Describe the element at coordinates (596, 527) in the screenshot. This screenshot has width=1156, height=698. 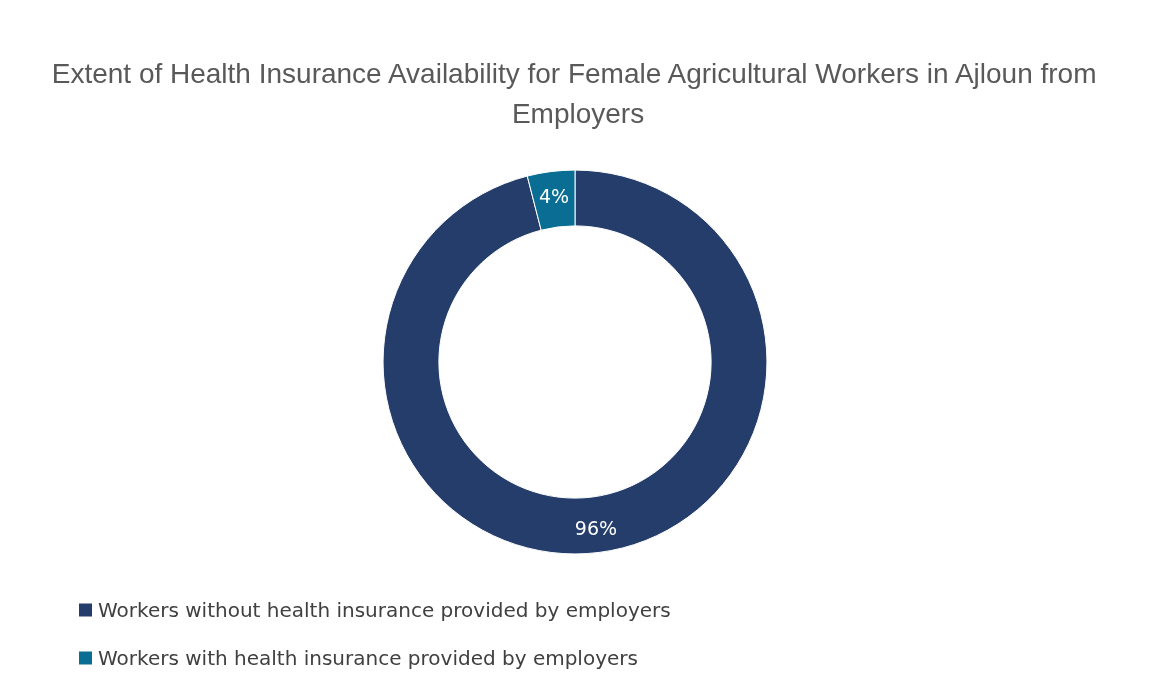
I see `data-label: 96%` at that location.